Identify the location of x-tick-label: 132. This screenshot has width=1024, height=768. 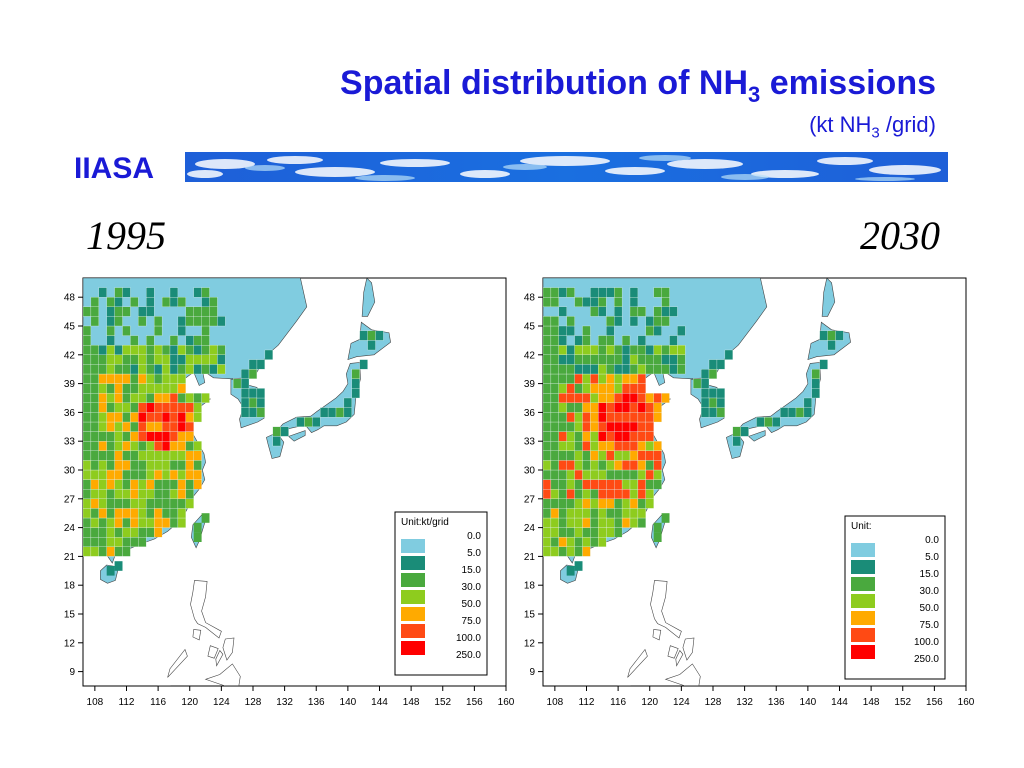
(284, 702).